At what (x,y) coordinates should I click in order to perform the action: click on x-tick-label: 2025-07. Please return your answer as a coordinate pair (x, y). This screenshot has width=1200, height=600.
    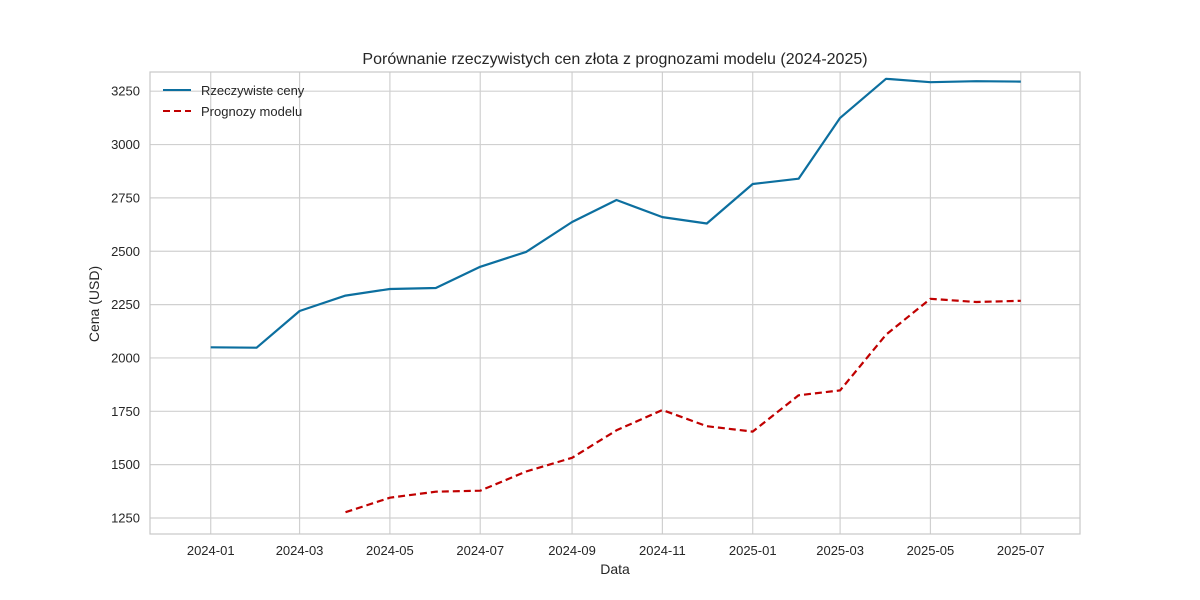
    Looking at the image, I should click on (1021, 550).